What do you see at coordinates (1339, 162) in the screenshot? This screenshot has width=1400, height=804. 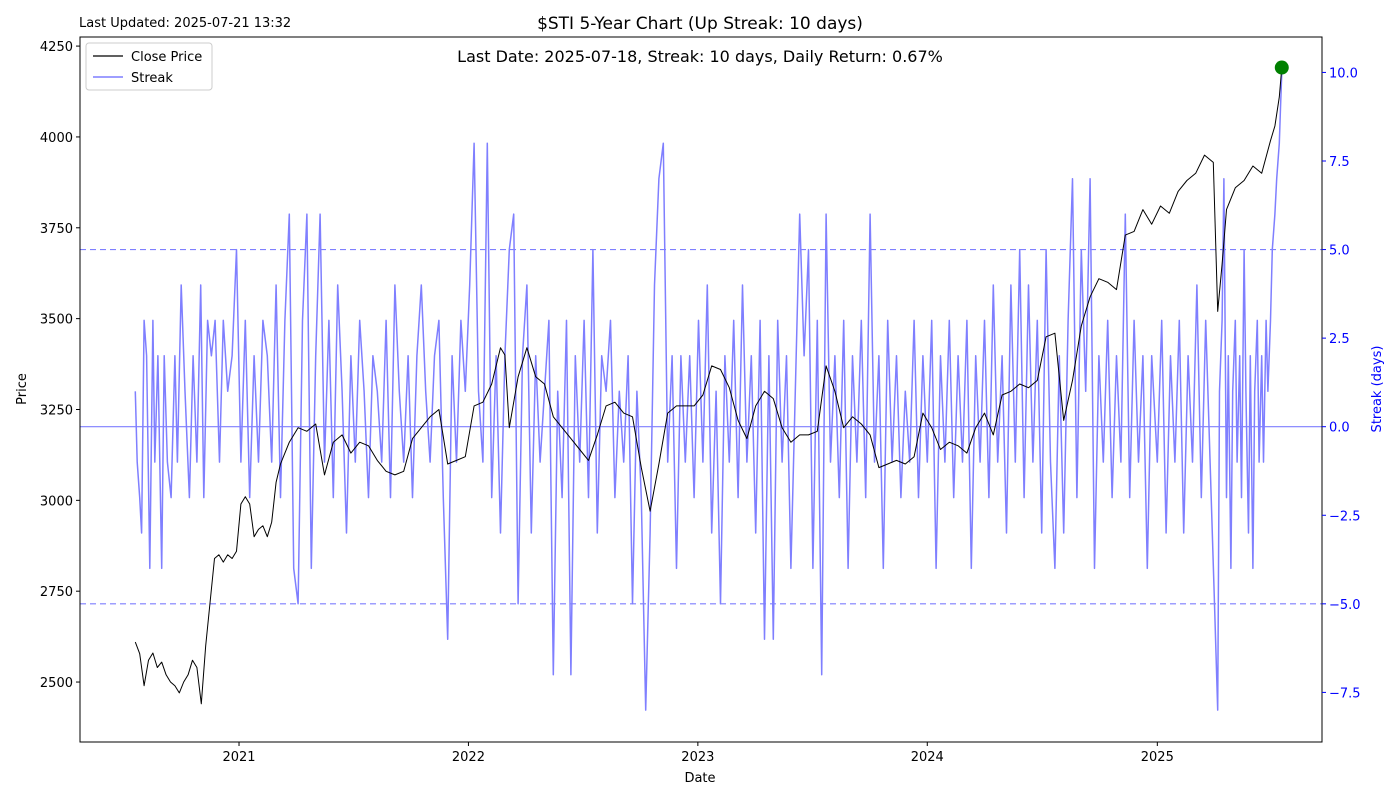 I see `streak-tick-label: 7.5` at bounding box center [1339, 162].